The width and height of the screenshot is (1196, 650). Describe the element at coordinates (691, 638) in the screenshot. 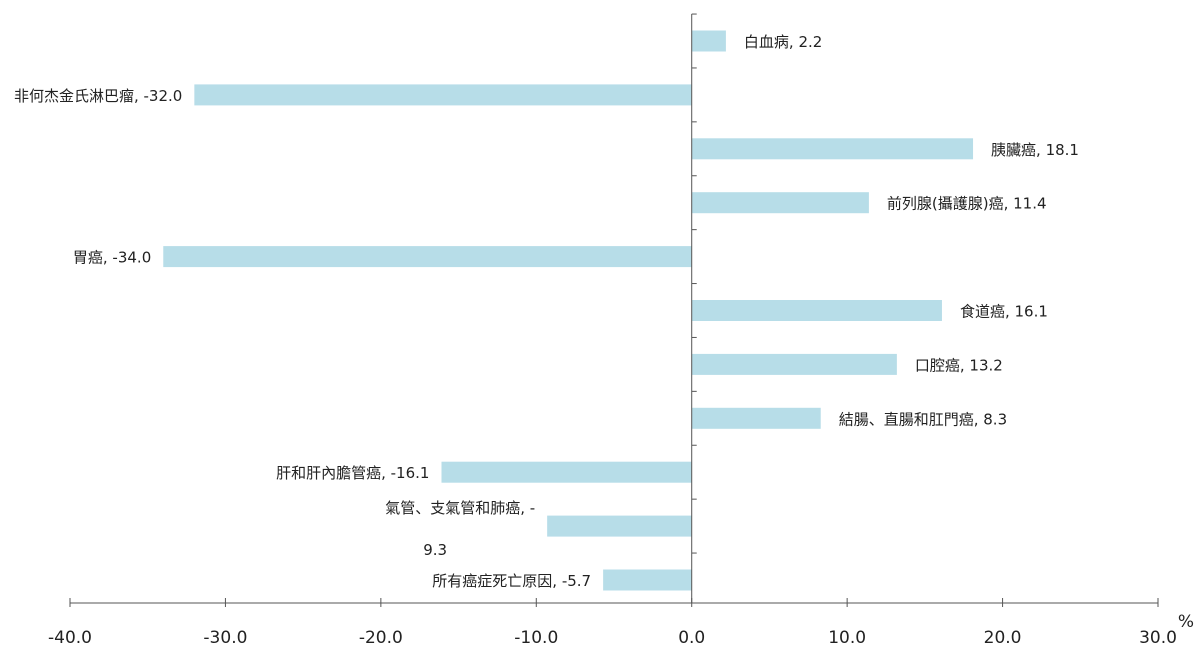

I see `x-tick-label-4: 0.0` at that location.